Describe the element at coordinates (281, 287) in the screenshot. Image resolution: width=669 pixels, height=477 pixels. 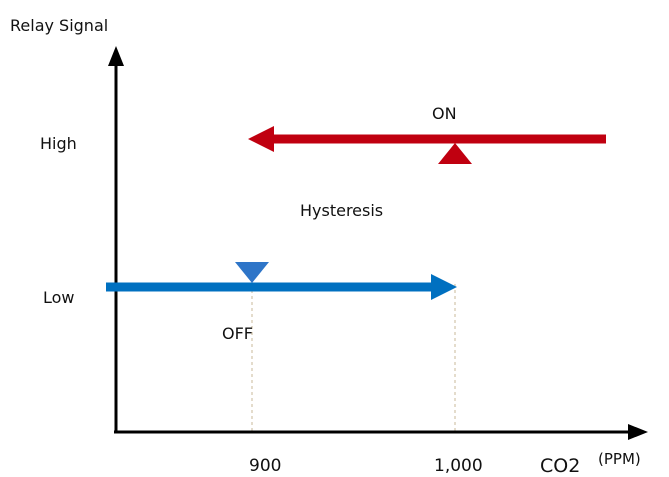
I see `off-arrow` at that location.